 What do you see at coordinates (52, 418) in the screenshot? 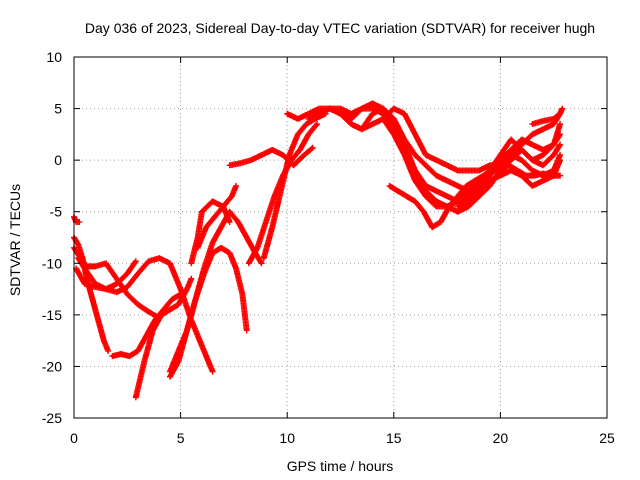
I see `y-tick-label-0: -25` at bounding box center [52, 418].